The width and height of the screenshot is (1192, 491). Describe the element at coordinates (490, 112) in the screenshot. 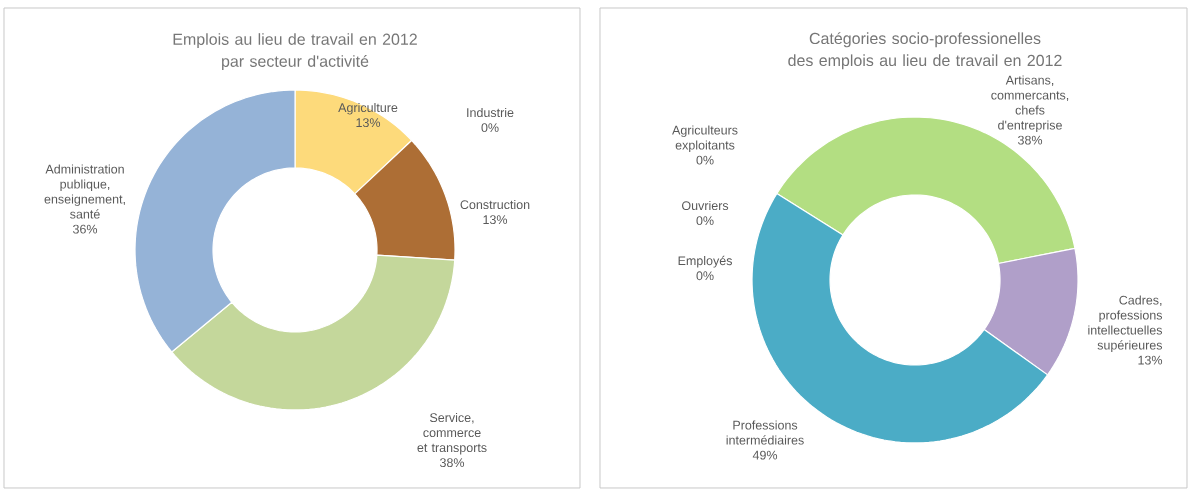

I see `category-label: Industrie` at that location.